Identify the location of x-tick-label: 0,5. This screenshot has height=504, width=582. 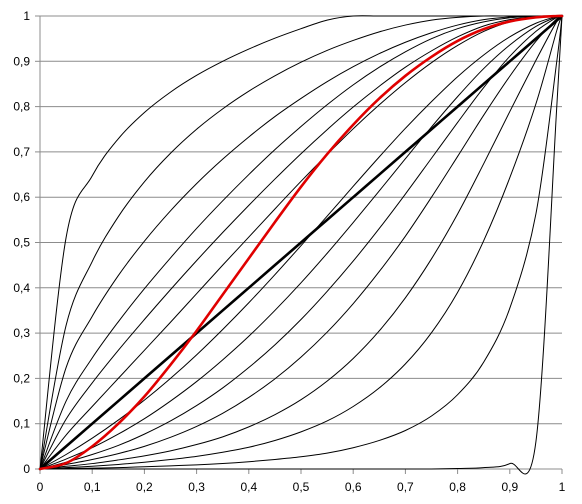
(301, 487).